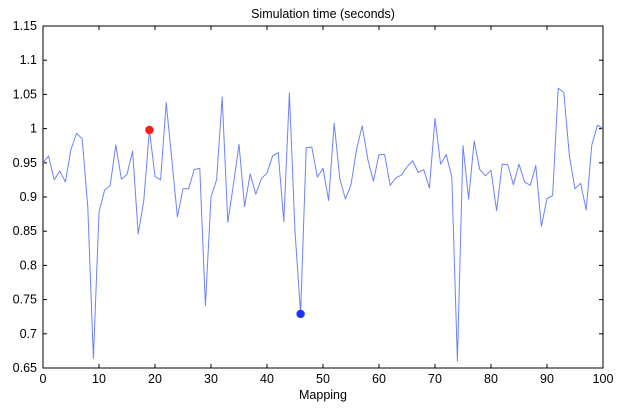  What do you see at coordinates (323, 14) in the screenshot?
I see `chart-title: Simulation time (seconds)` at bounding box center [323, 14].